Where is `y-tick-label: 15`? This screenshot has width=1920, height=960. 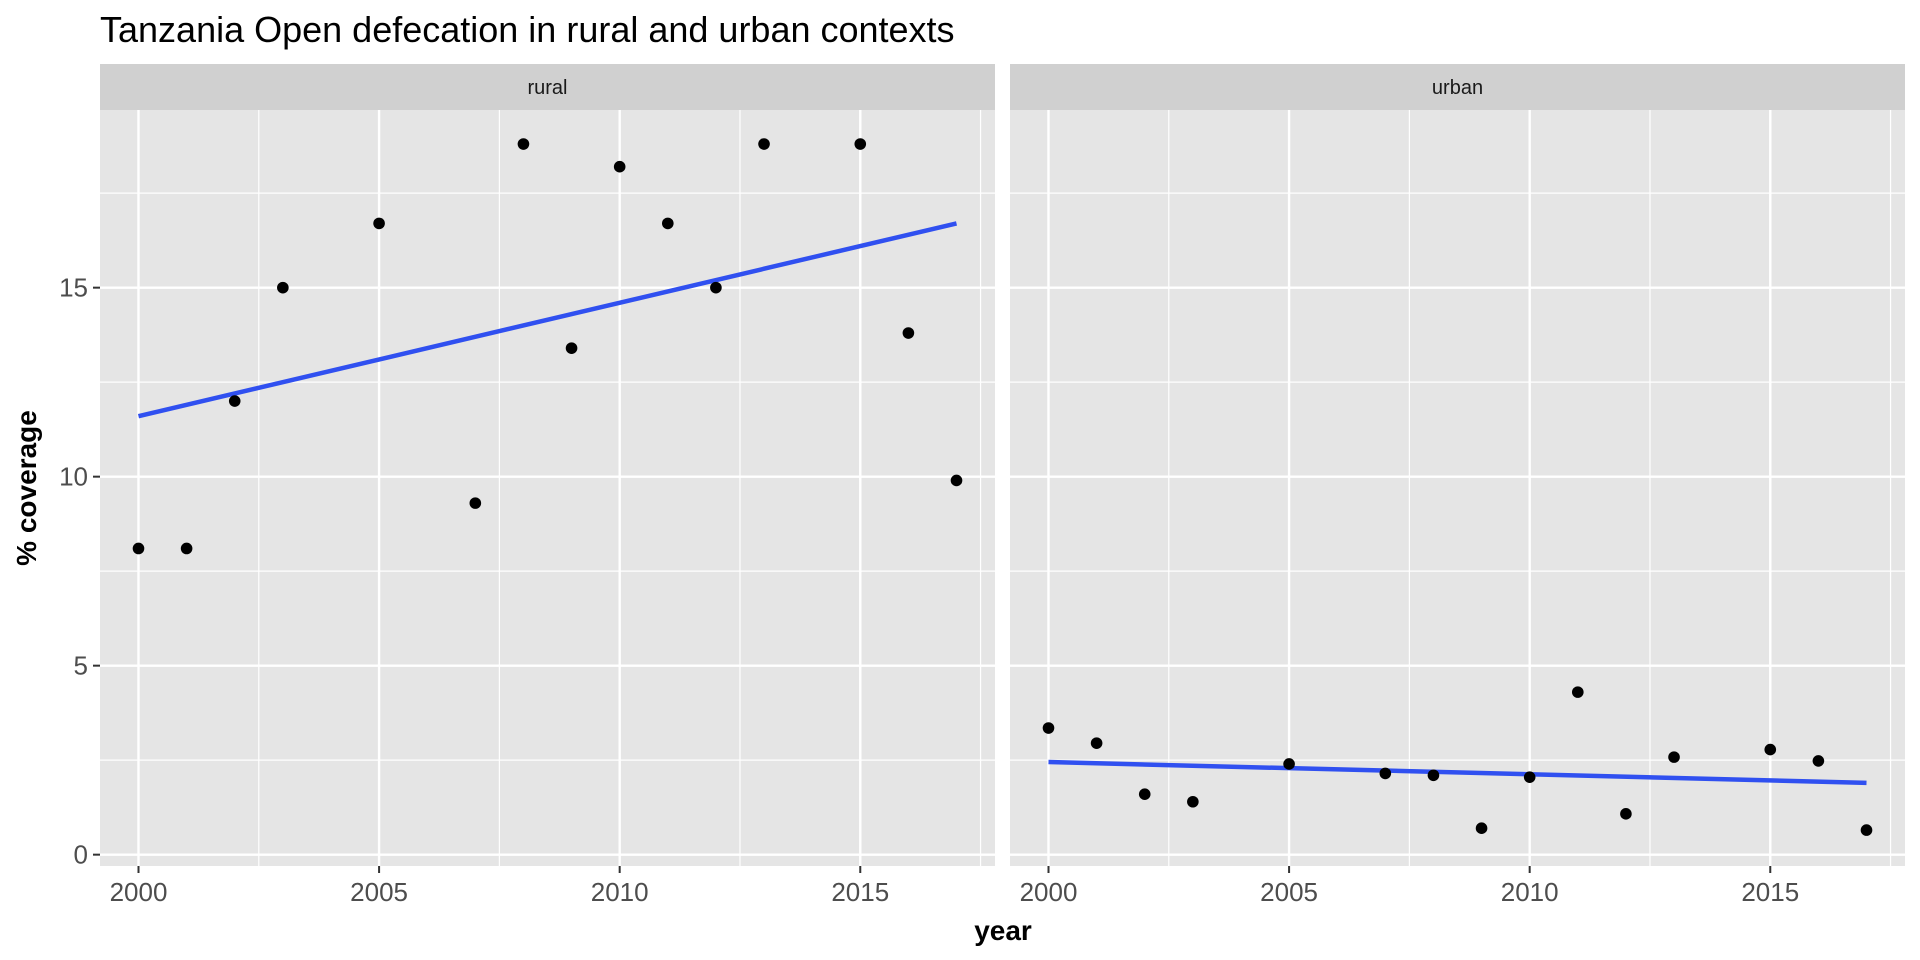
y-tick-label: 15 is located at coordinates (73, 288).